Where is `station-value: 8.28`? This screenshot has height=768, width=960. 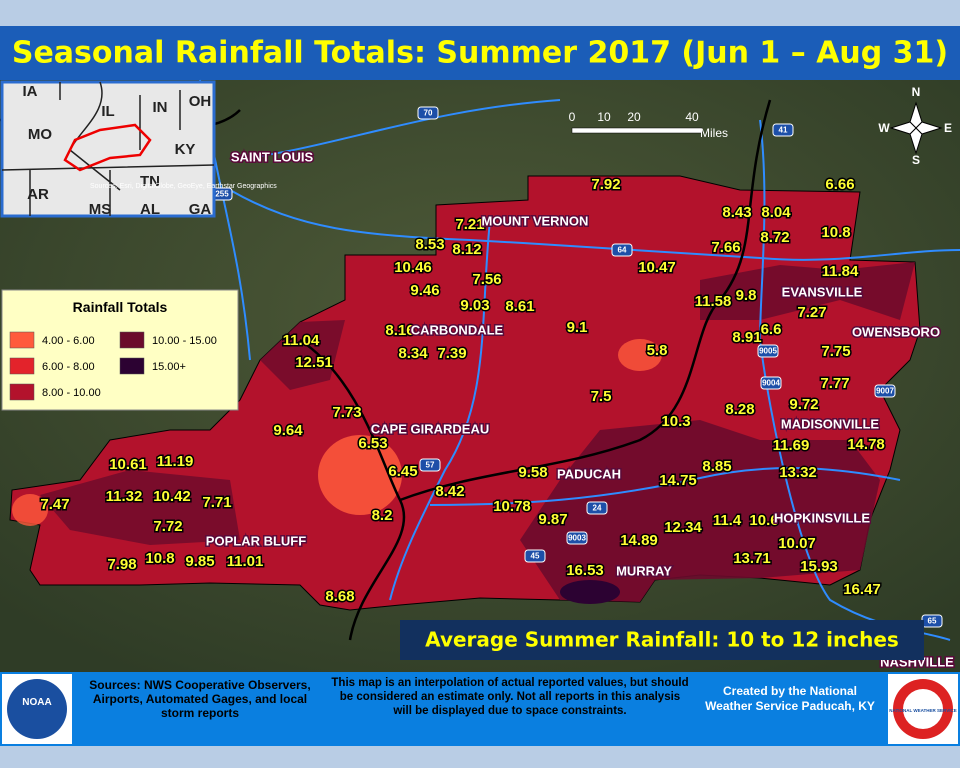 station-value: 8.28 is located at coordinates (739, 409).